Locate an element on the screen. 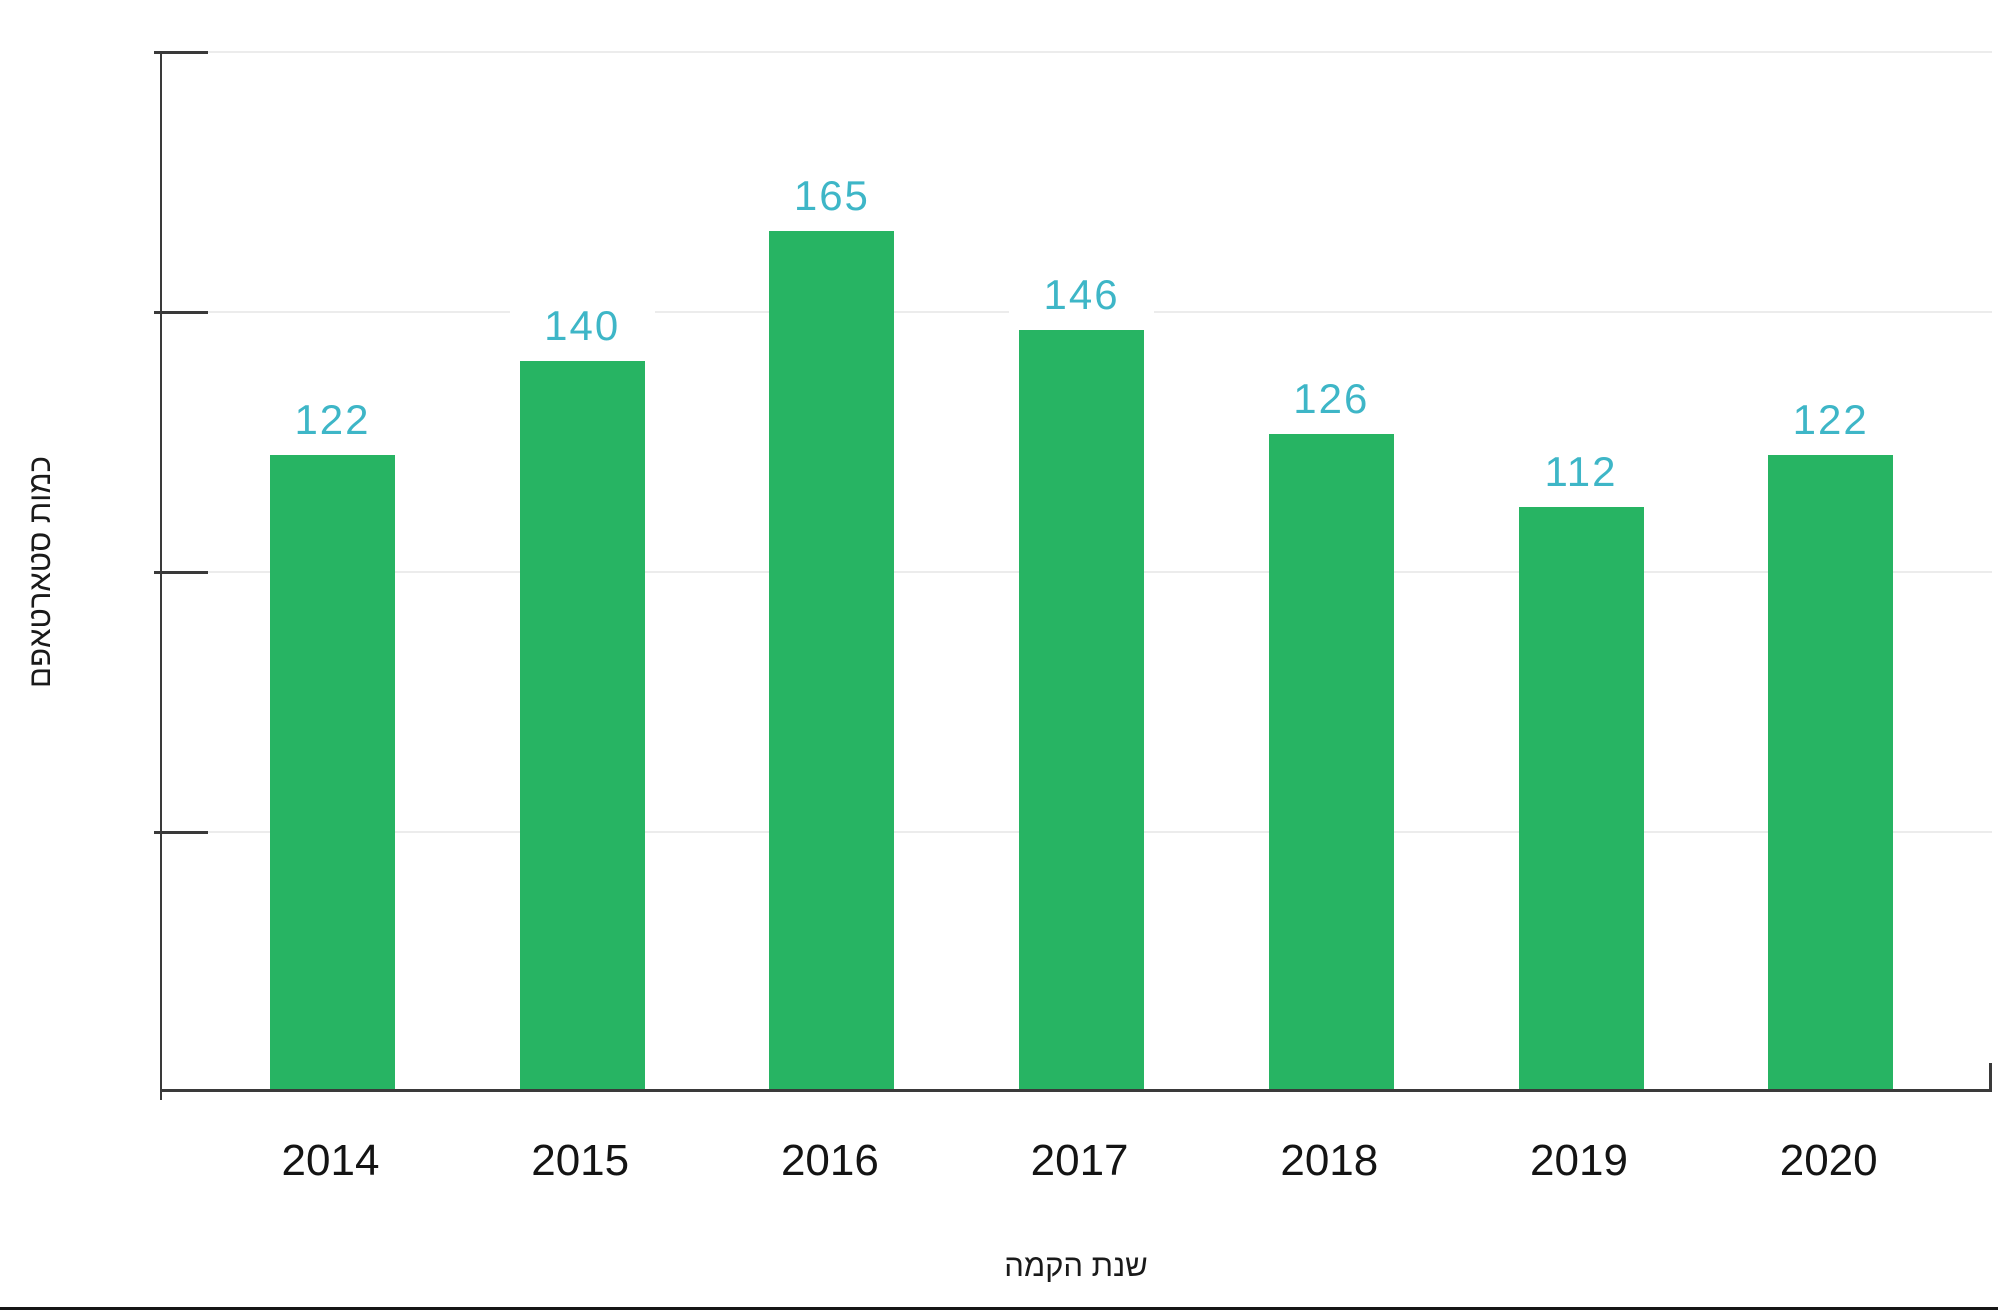 The width and height of the screenshot is (1998, 1315). y-axis-title: כמות סטארטאפם is located at coordinates (39, 572).